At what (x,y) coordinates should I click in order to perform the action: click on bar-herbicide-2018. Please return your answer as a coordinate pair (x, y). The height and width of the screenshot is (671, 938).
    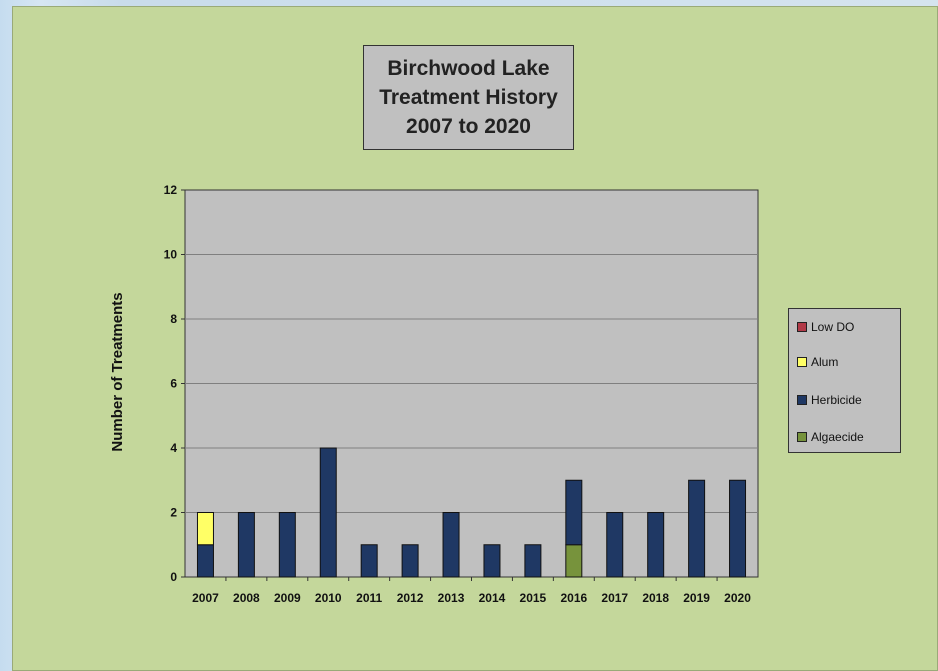
    Looking at the image, I should click on (656, 545).